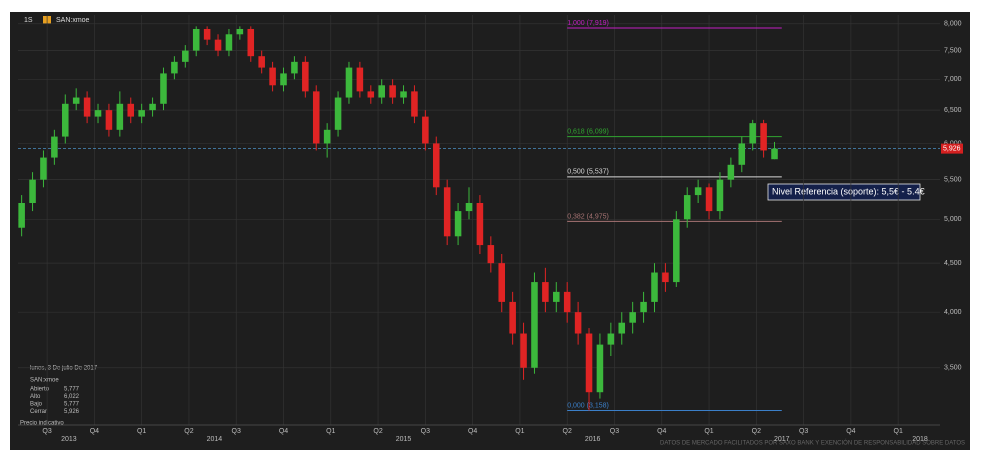 The height and width of the screenshot is (470, 988). I want to click on info-symbol: SAN:xmoe, so click(44, 381).